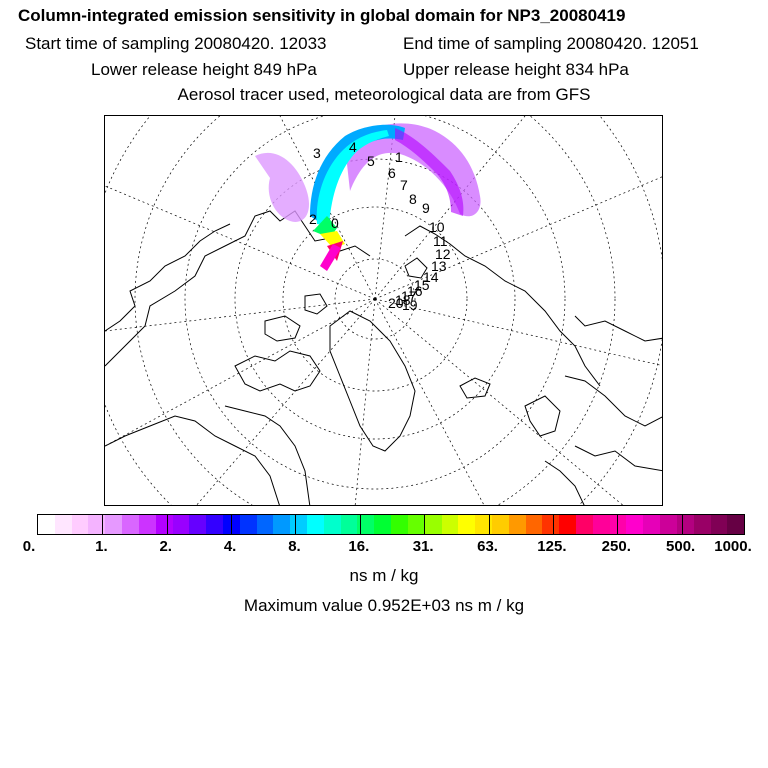  Describe the element at coordinates (551, 43) in the screenshot. I see `end-time-label: End time of sampling 20080420. 12051` at that location.